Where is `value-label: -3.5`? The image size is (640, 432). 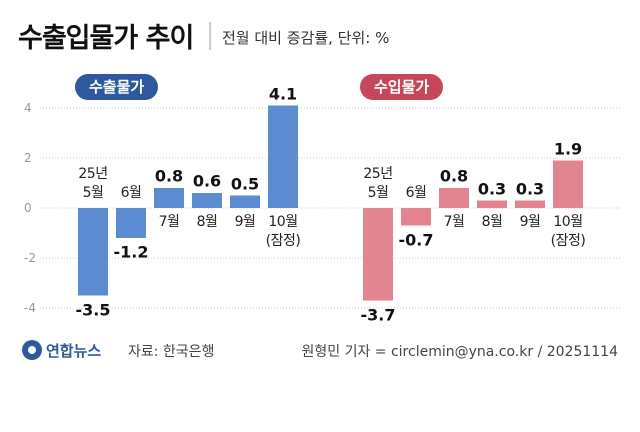 value-label: -3.5 is located at coordinates (93, 309).